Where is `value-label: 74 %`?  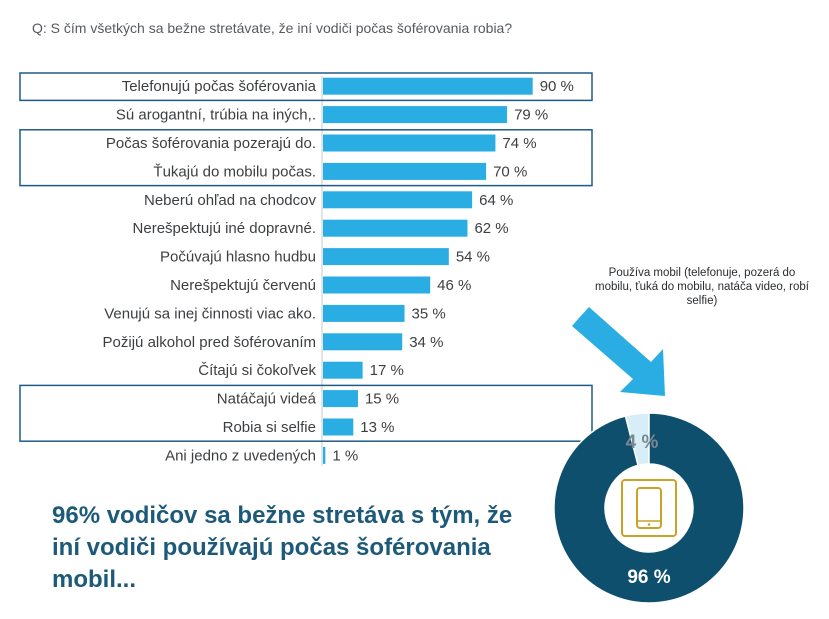
value-label: 74 % is located at coordinates (519, 143).